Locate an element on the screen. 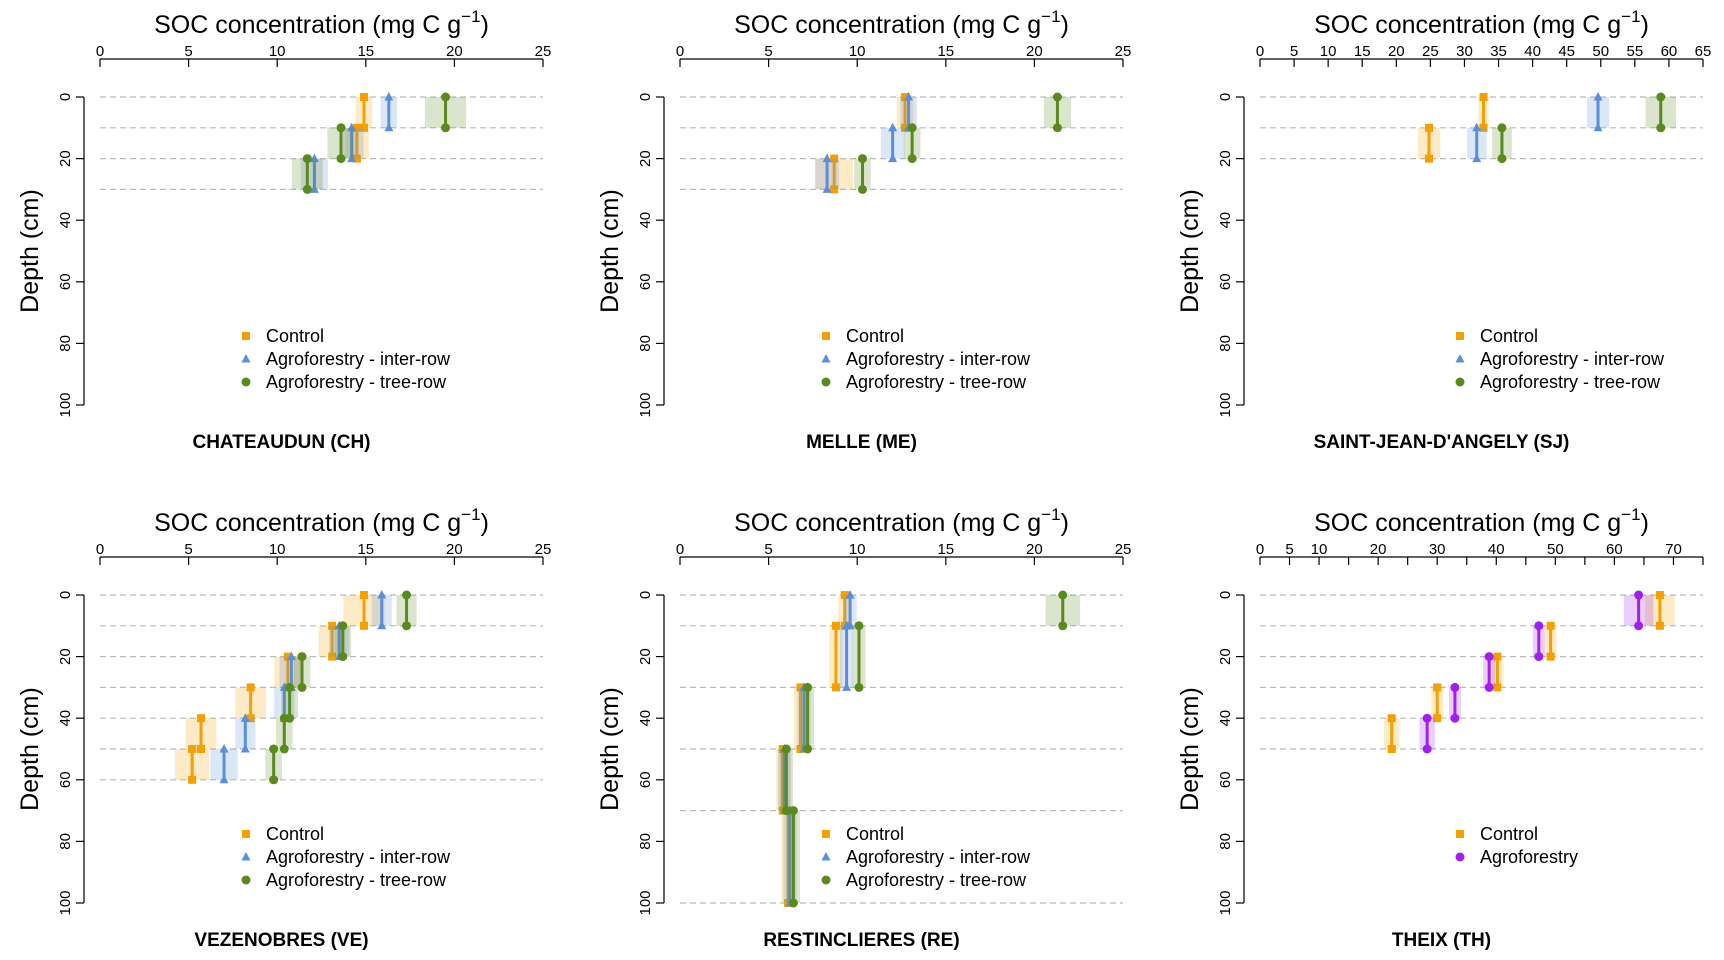 This screenshot has width=1724, height=960. y-tick-label: 20 is located at coordinates (645, 158).